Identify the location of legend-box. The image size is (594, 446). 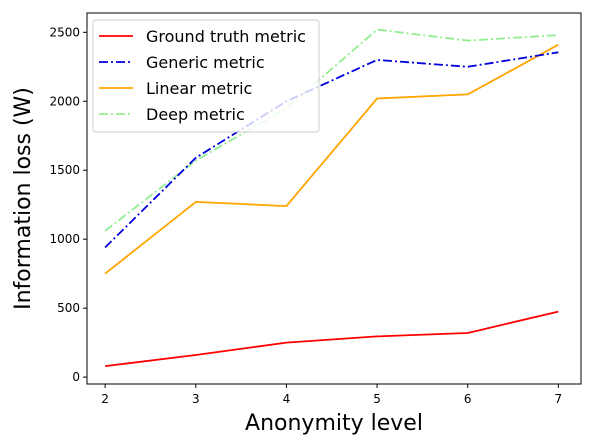
(206, 76).